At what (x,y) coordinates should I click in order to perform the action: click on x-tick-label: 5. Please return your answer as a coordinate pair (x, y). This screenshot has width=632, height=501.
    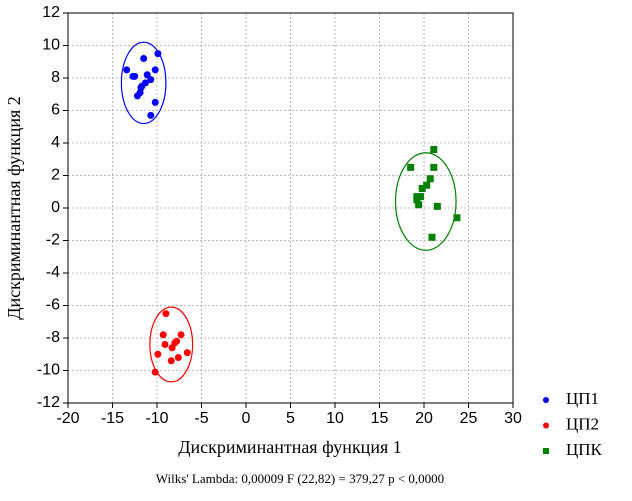
    Looking at the image, I should click on (290, 418).